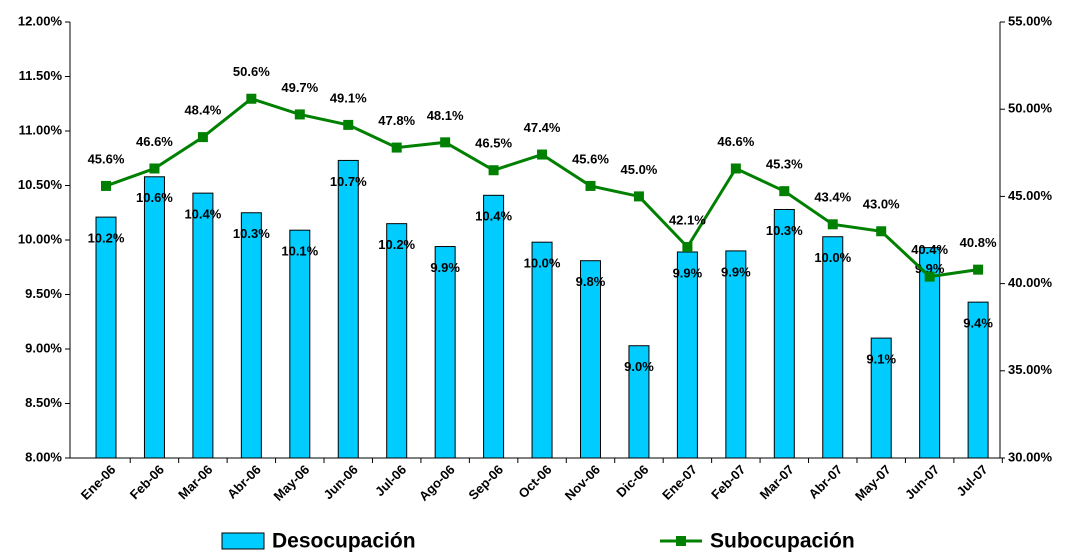 The height and width of the screenshot is (554, 1076). Describe the element at coordinates (344, 541) in the screenshot. I see `legend-label: Desocupación` at that location.